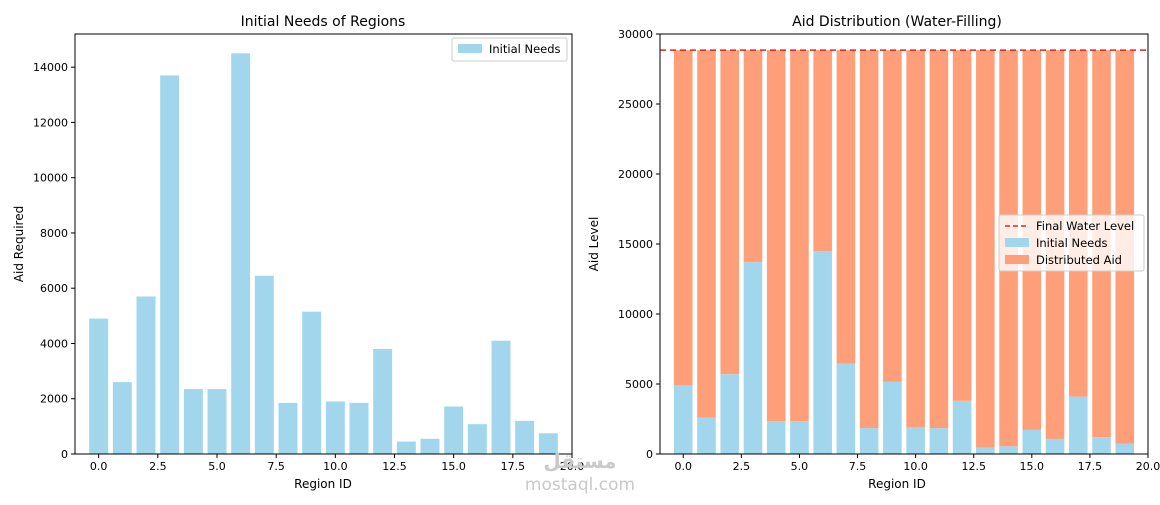 This screenshot has height=505, width=1160. What do you see at coordinates (897, 22) in the screenshot?
I see `chart-title: Aid Distribution (Water-Filling)` at bounding box center [897, 22].